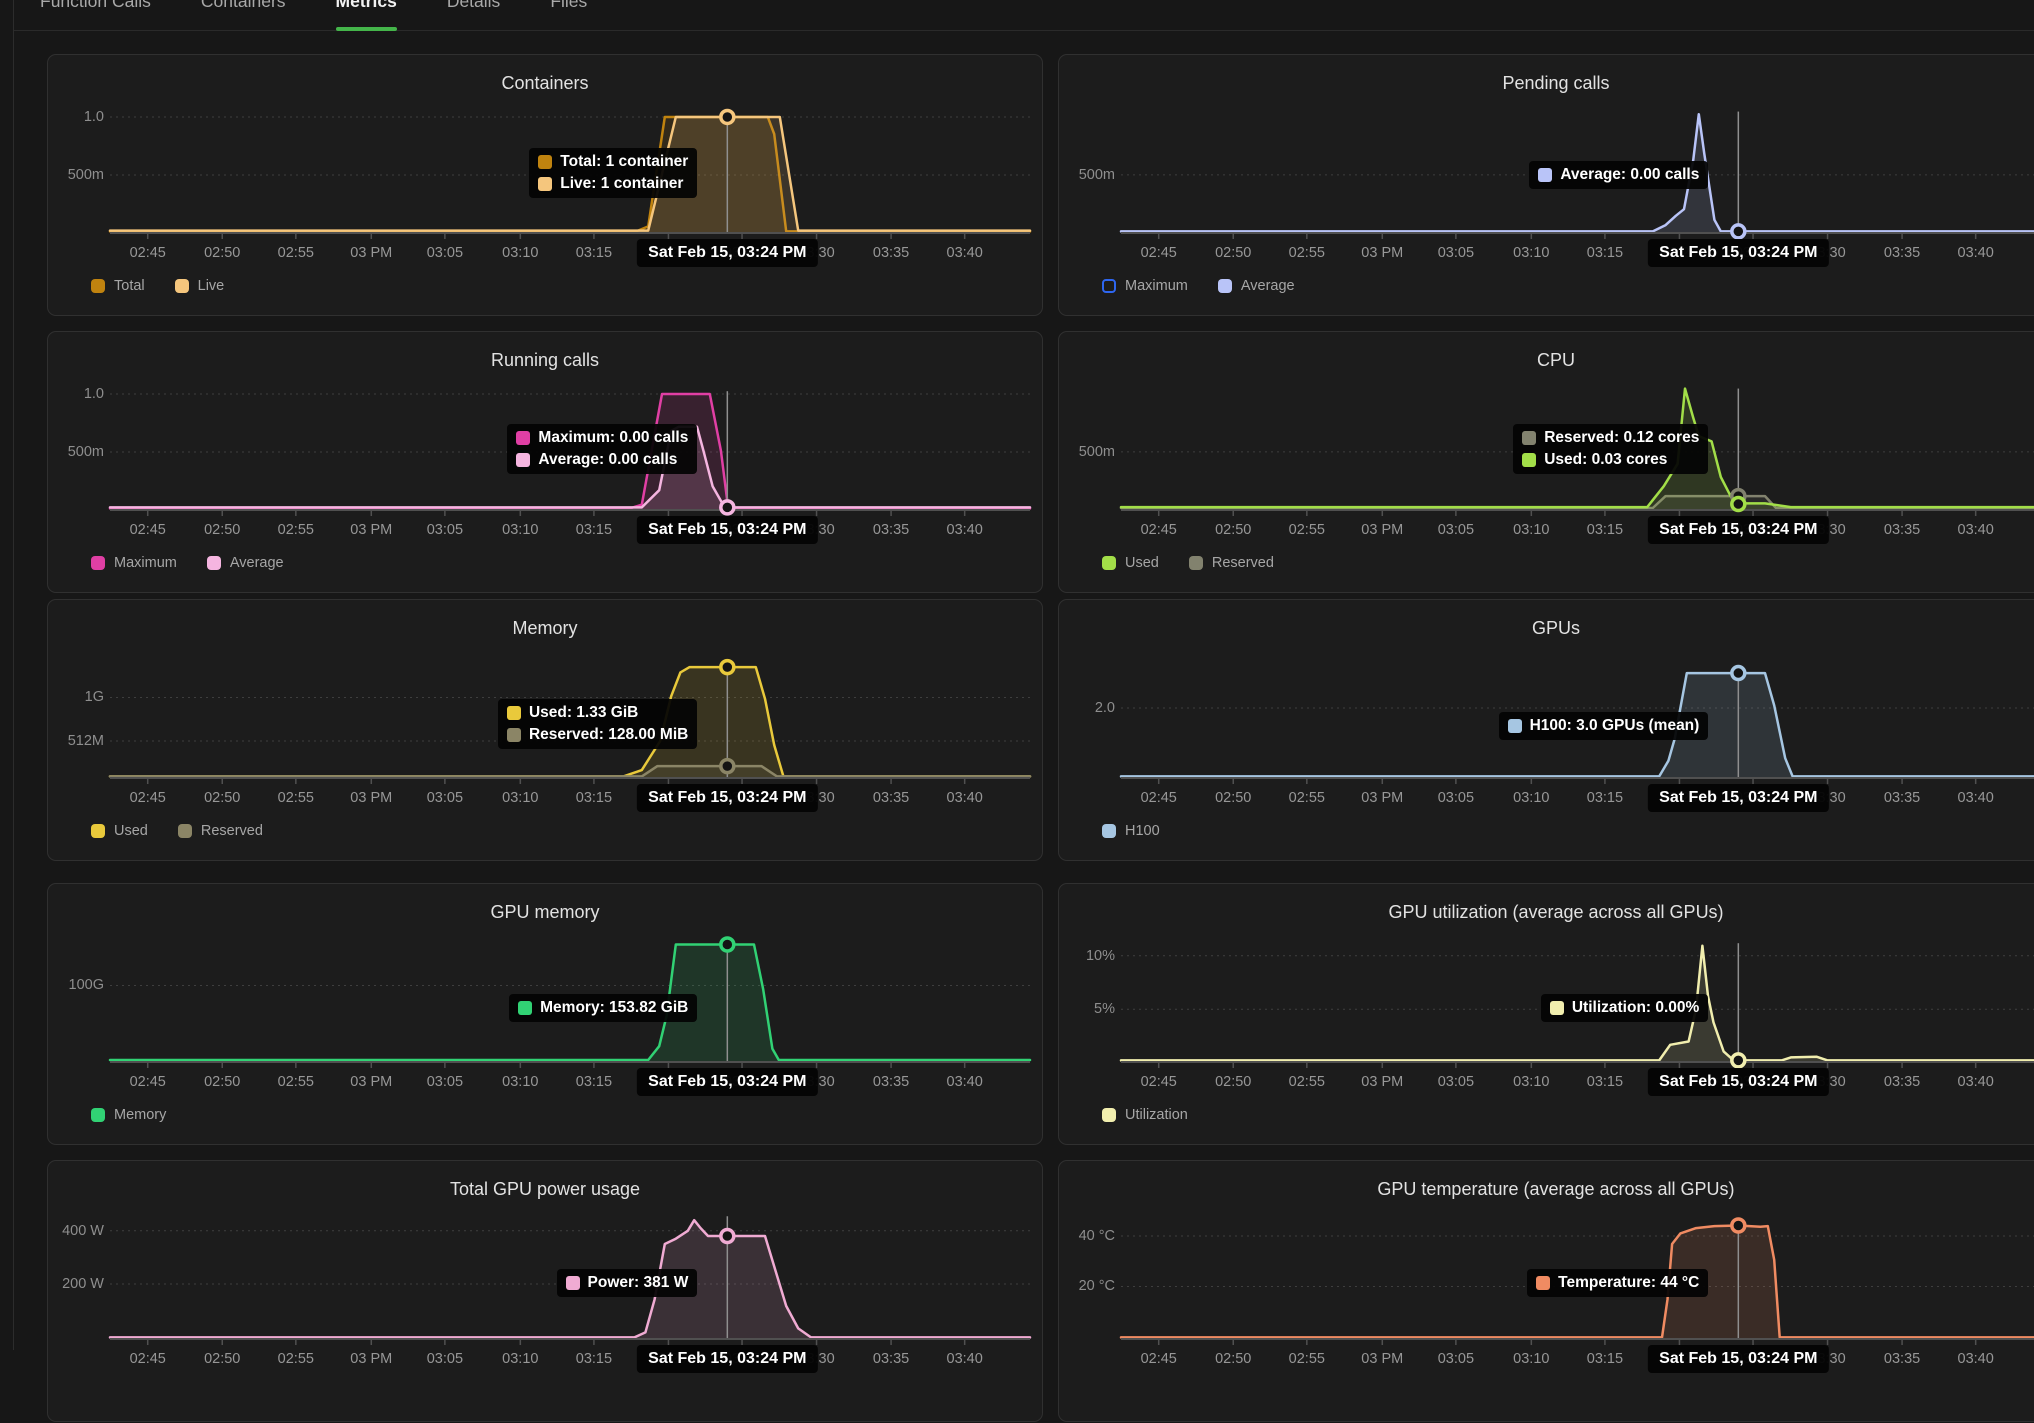  What do you see at coordinates (613, 162) in the screenshot?
I see `tooltip-row: Total: 1 container` at bounding box center [613, 162].